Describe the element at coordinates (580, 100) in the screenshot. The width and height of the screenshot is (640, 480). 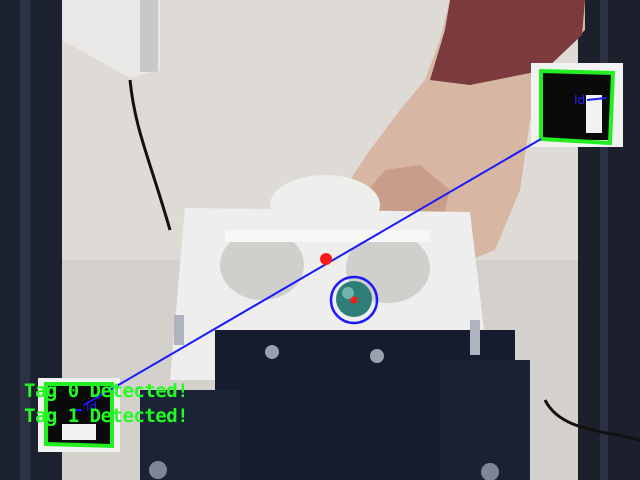
I see `tag-0-id-label: Id` at that location.